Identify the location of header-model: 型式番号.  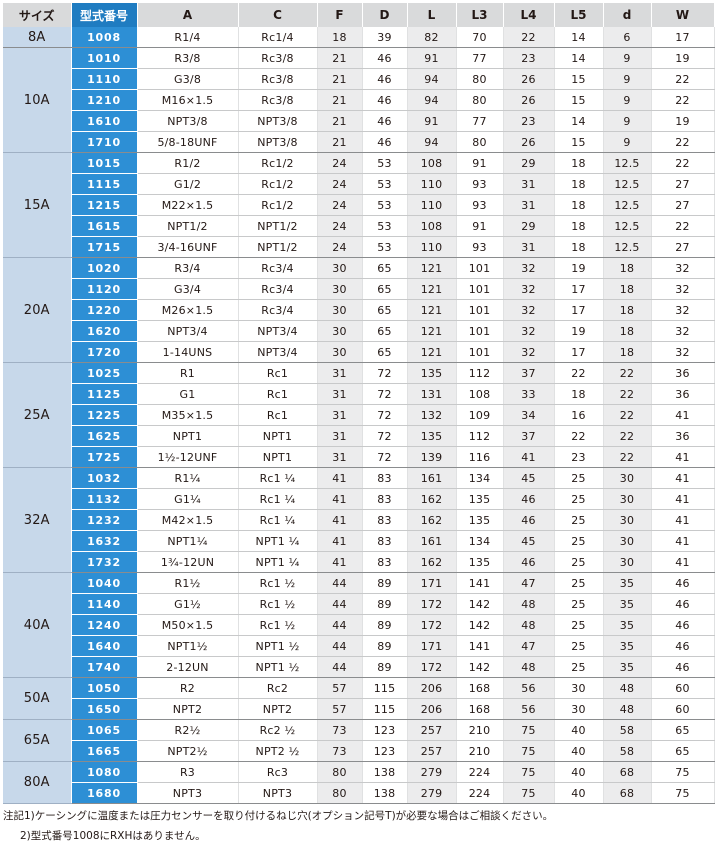
(104, 15).